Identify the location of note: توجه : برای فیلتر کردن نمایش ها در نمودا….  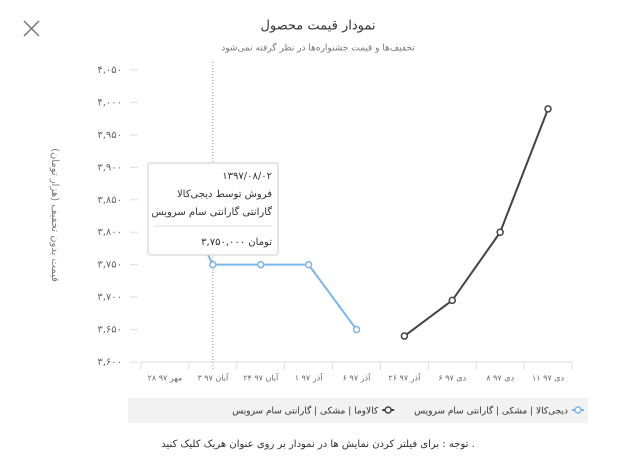
(318, 444).